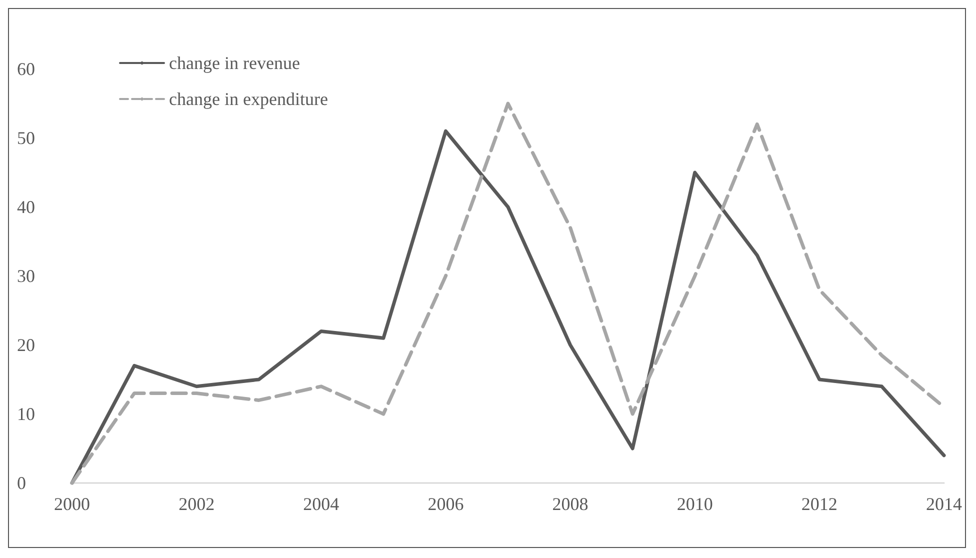 This screenshot has height=558, width=976. Describe the element at coordinates (248, 99) in the screenshot. I see `legend-label: change in expenditure` at that location.